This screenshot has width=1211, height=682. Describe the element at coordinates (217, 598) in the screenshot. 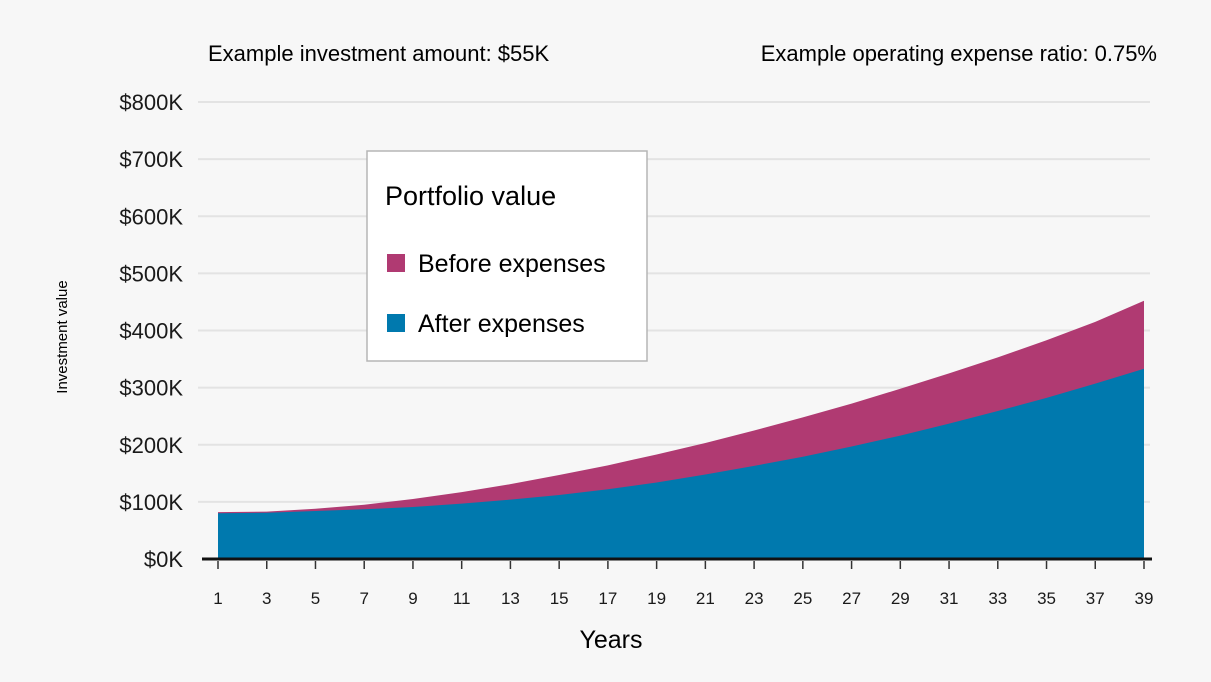

I see `x-tick-label: 1` at that location.